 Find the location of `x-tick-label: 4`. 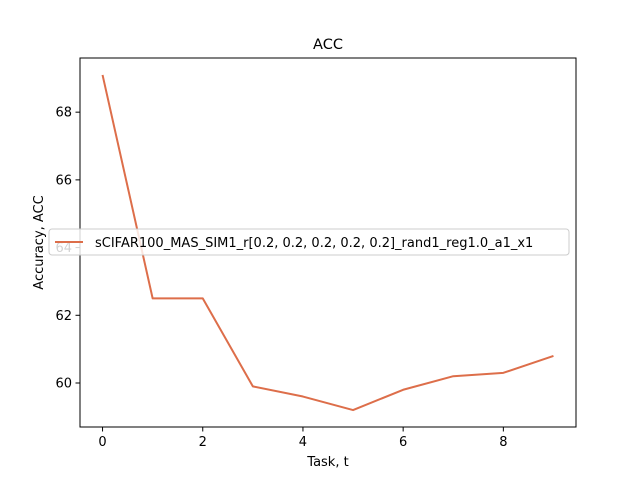

x-tick-label: 4 is located at coordinates (303, 442).